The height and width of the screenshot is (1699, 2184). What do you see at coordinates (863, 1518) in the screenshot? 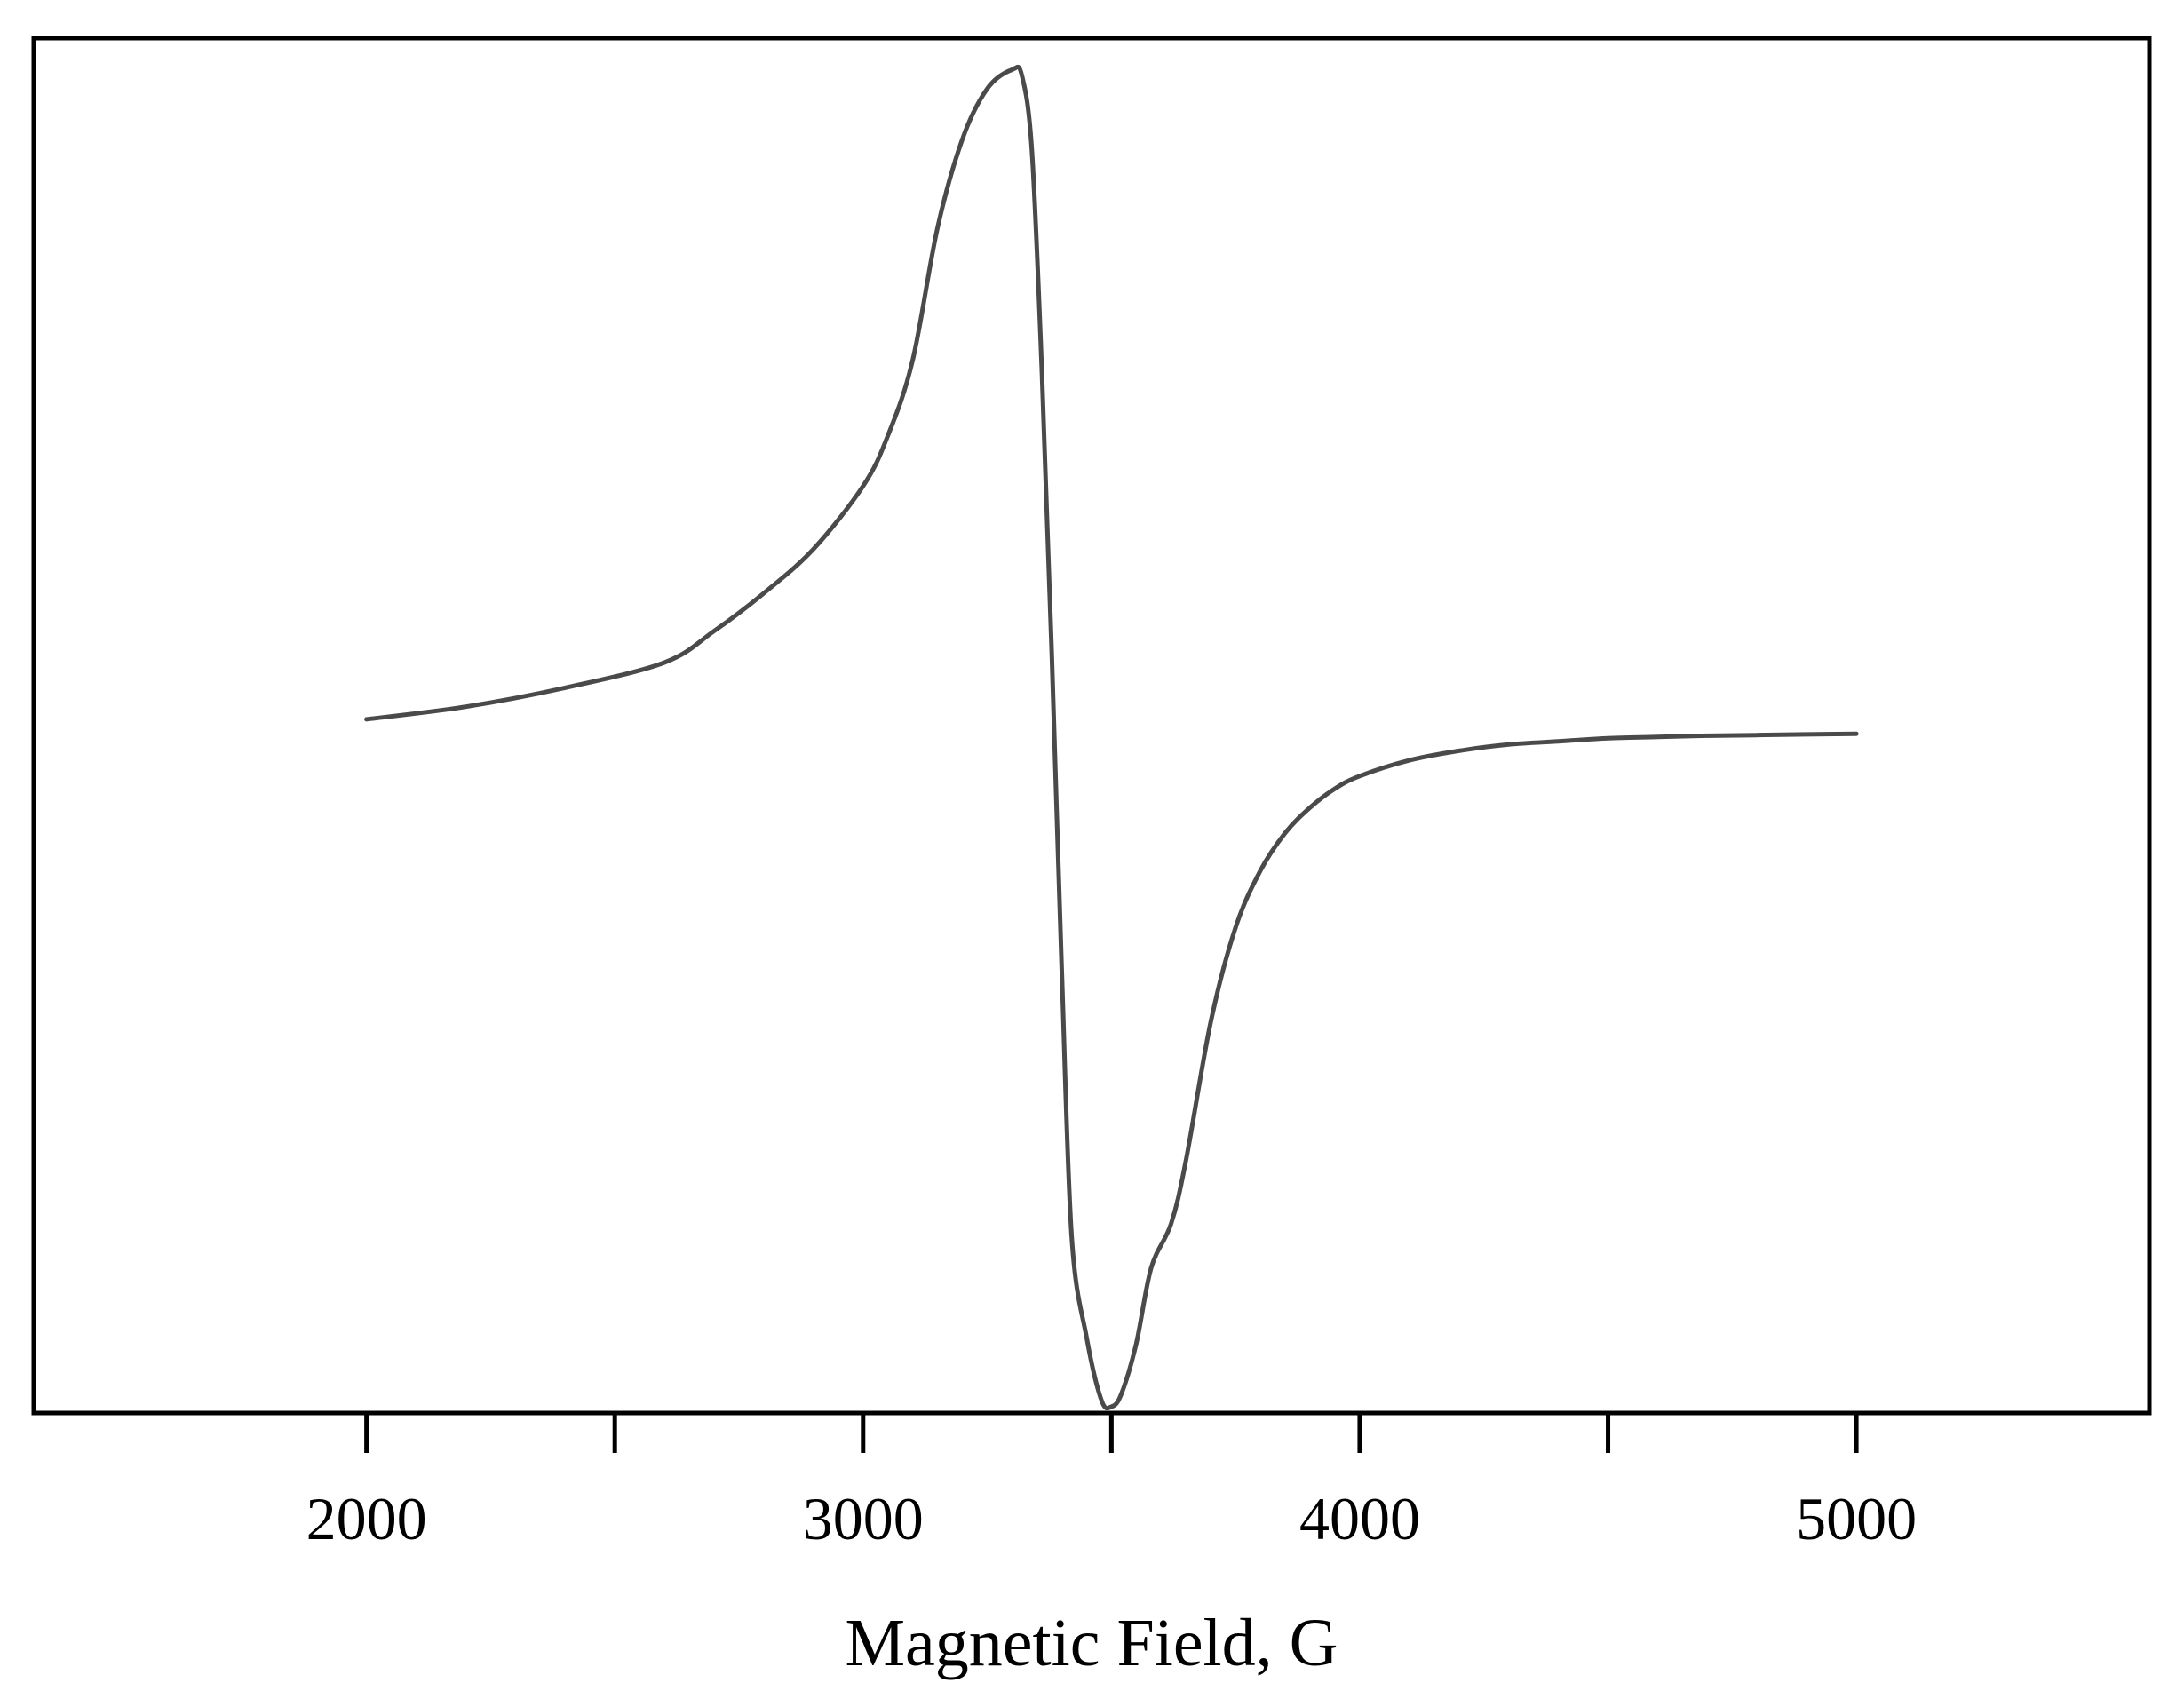
I see `x-tick-label-3000: 3000` at bounding box center [863, 1518].